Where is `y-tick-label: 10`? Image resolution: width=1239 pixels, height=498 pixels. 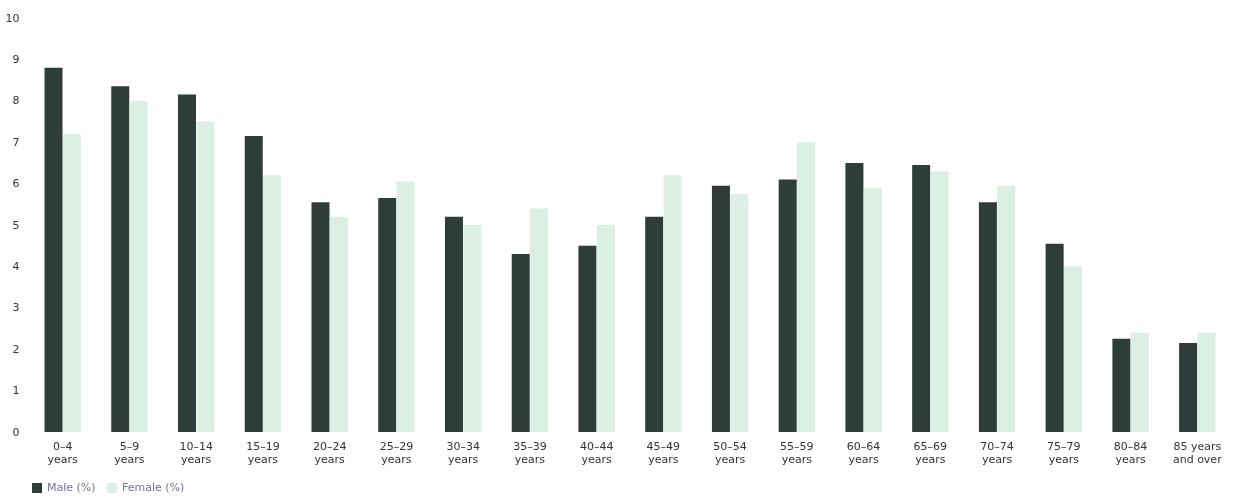
y-tick-label: 10 is located at coordinates (12, 18).